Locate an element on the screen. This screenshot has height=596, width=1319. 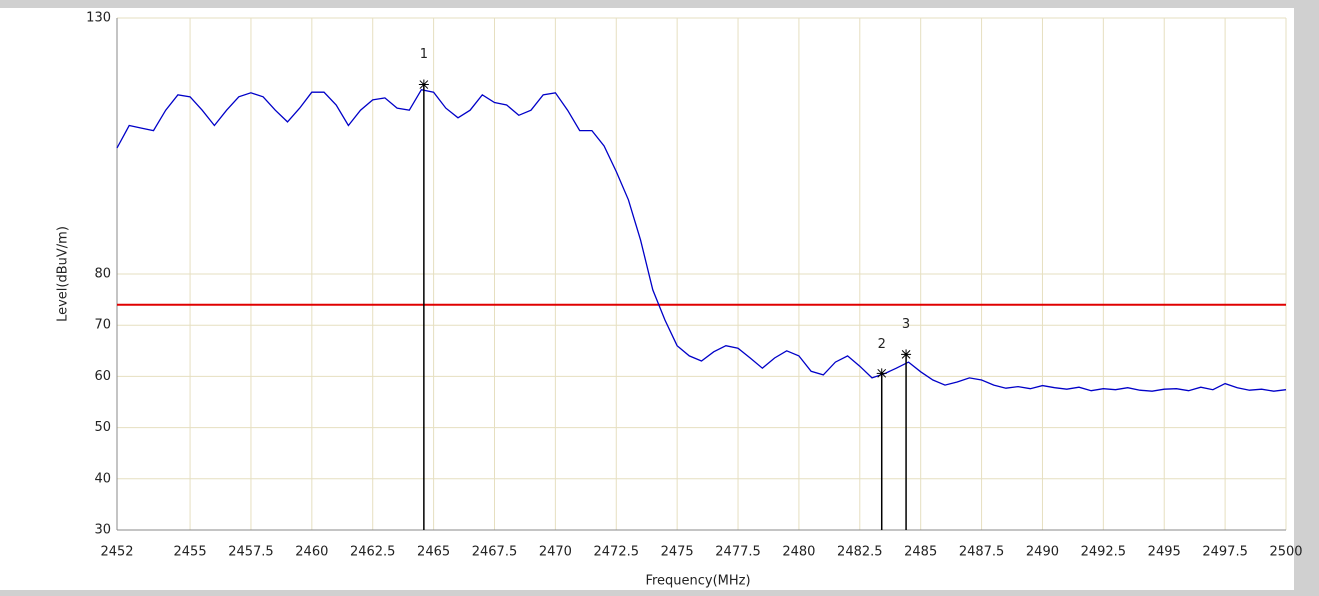
y-tick-label: 60 is located at coordinates (102, 376).